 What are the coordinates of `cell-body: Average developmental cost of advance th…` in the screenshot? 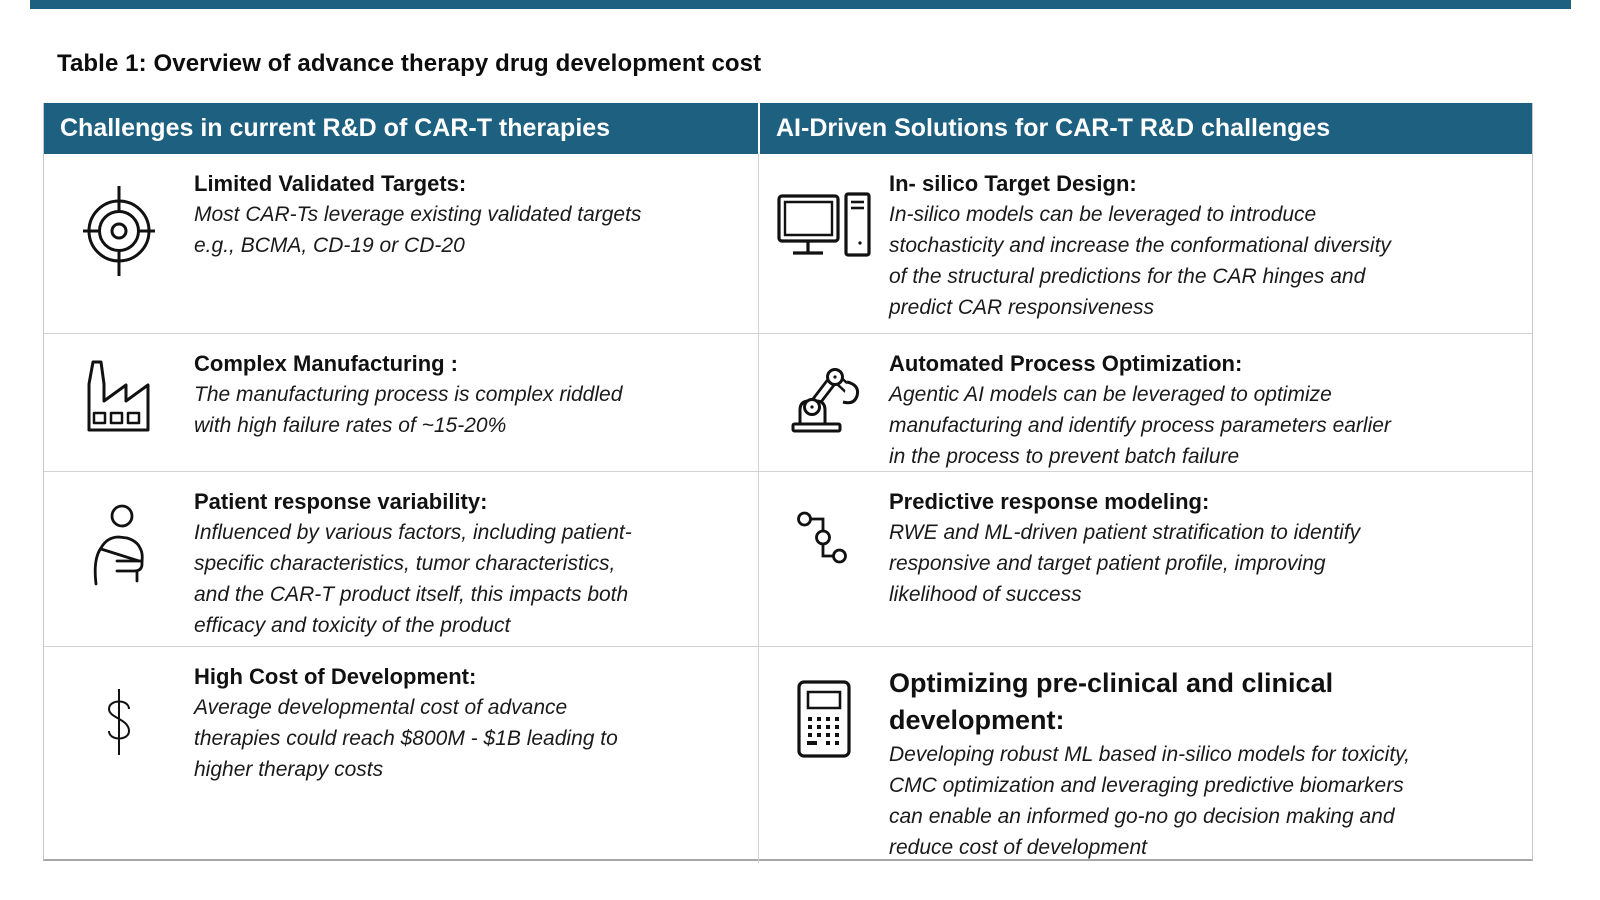 It's located at (406, 738).